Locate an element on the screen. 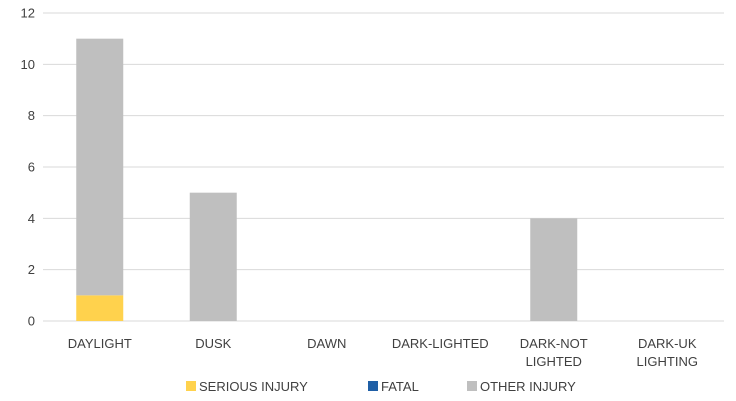 This screenshot has width=736, height=401. y-tick-label: 12 is located at coordinates (28, 13).